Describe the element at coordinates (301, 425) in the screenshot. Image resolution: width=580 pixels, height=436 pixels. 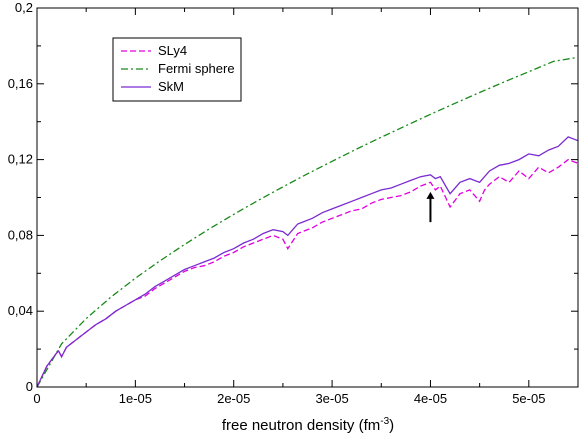
I see `x-axis-label-main: free neutron density (fm` at that location.